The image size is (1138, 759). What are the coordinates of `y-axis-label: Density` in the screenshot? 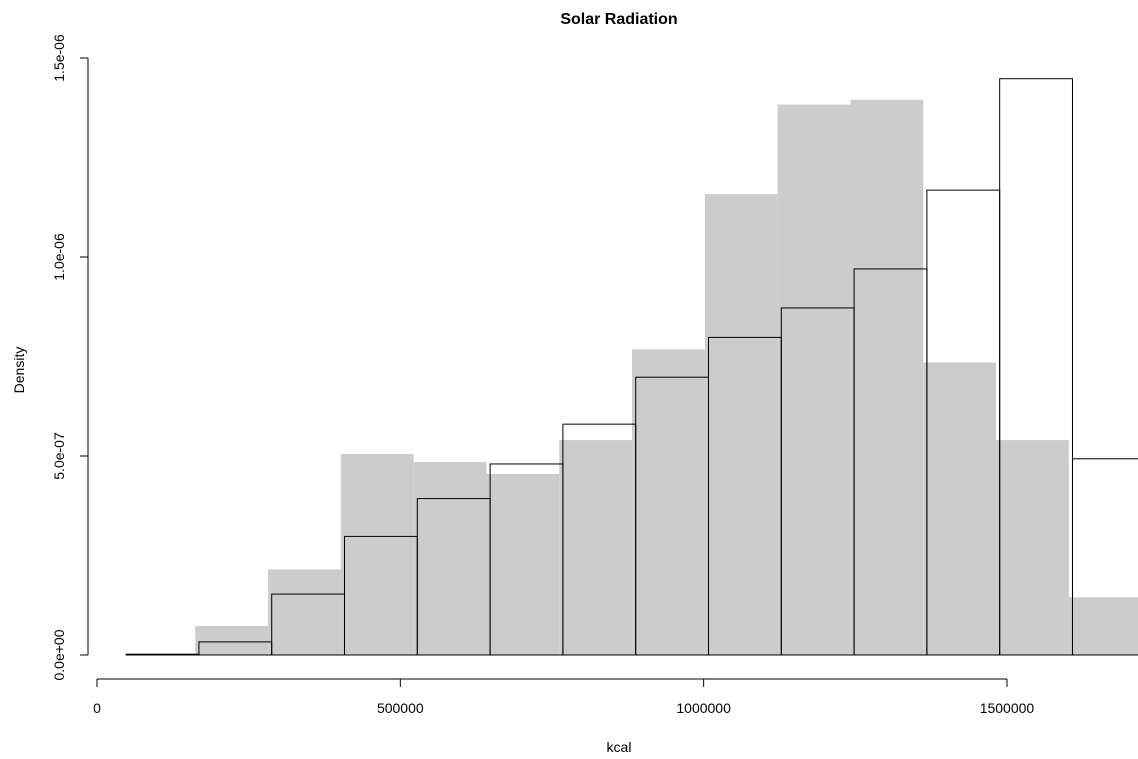 It's located at (19, 370).